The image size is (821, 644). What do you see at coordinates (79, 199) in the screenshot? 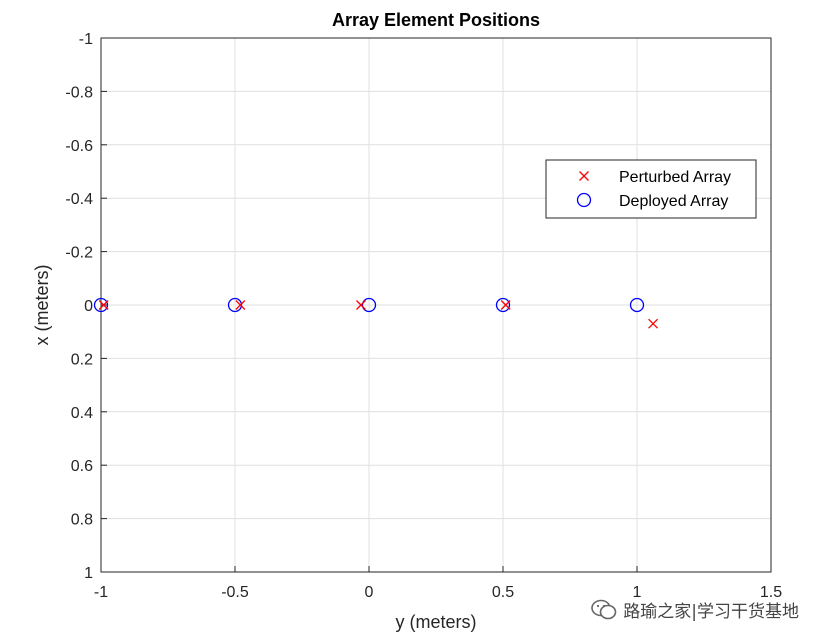
I see `y-tick-label: -0.4` at bounding box center [79, 199].